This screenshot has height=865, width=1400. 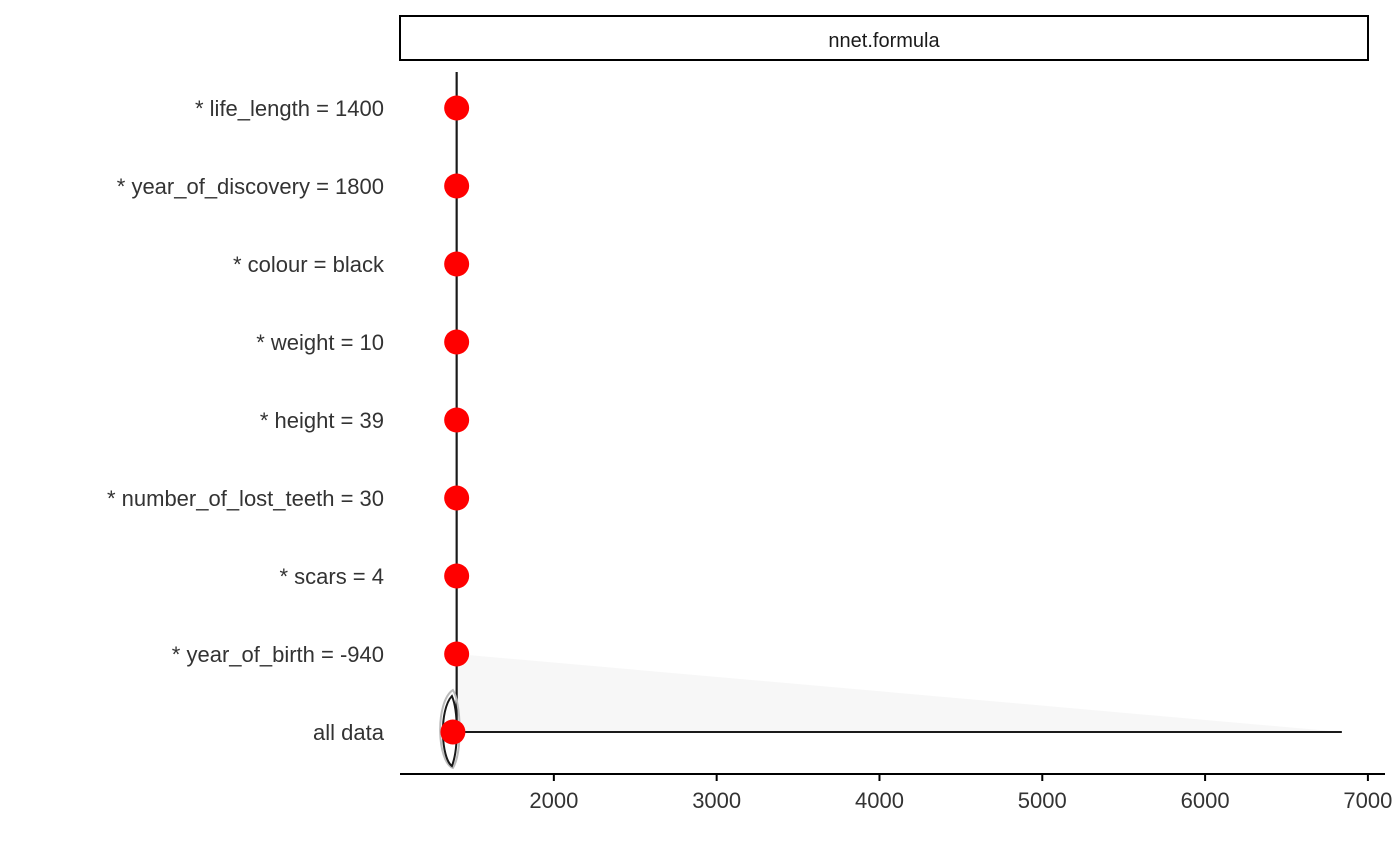 I want to click on facet-strip-label: nnet.formula, so click(x=884, y=41).